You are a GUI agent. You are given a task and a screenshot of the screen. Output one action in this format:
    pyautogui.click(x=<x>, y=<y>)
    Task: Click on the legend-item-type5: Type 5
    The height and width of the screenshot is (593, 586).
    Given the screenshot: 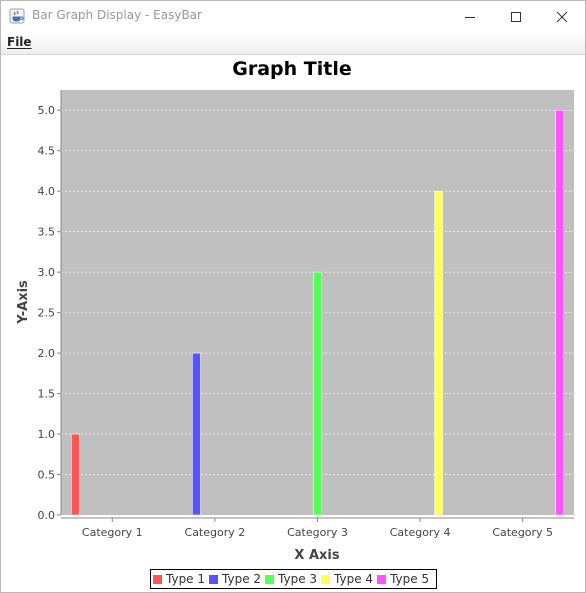 What is the action you would take?
    pyautogui.click(x=403, y=579)
    